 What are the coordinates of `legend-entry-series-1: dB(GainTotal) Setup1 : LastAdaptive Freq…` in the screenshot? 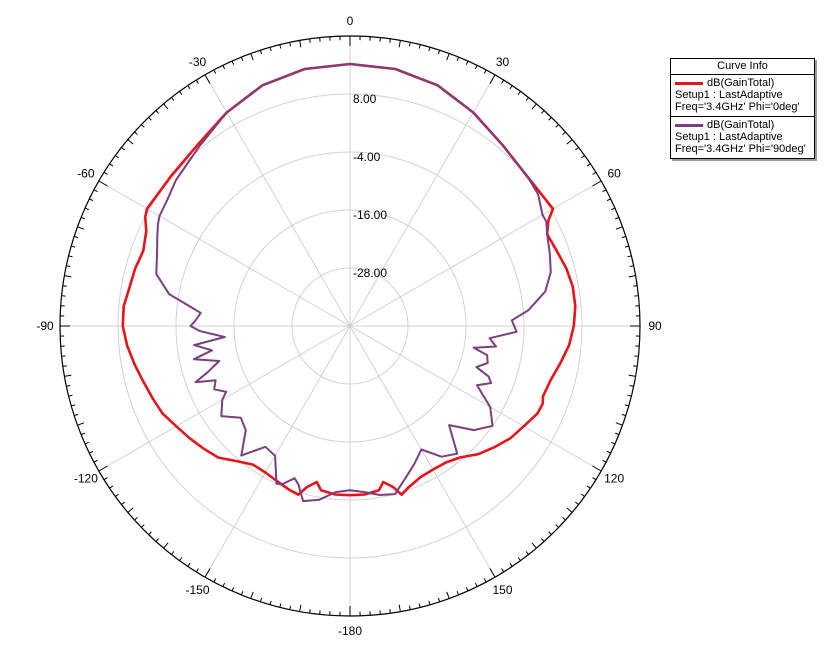 It's located at (742, 95).